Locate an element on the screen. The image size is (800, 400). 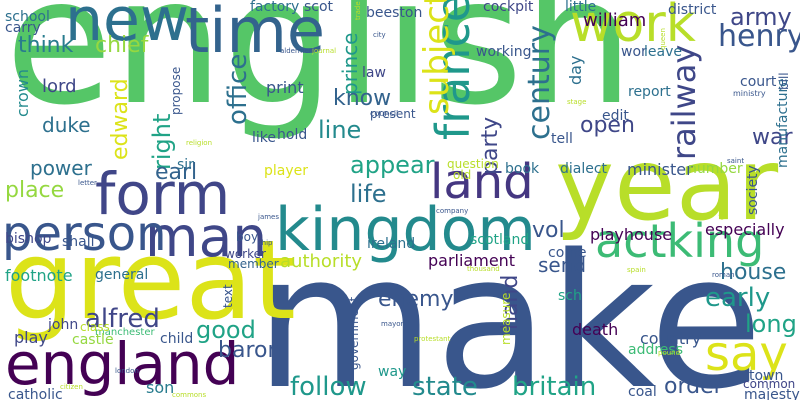
word-britain: britain is located at coordinates (554, 386).